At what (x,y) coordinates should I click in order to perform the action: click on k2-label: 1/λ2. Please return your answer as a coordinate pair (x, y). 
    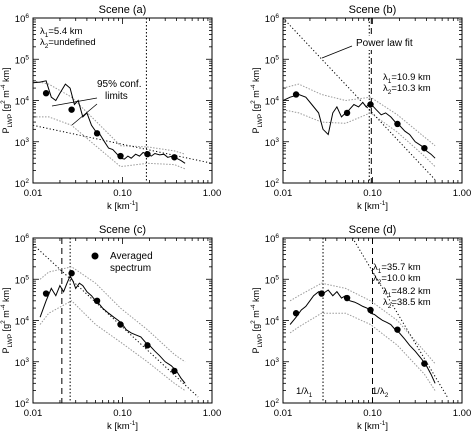
    Looking at the image, I should click on (380, 392).